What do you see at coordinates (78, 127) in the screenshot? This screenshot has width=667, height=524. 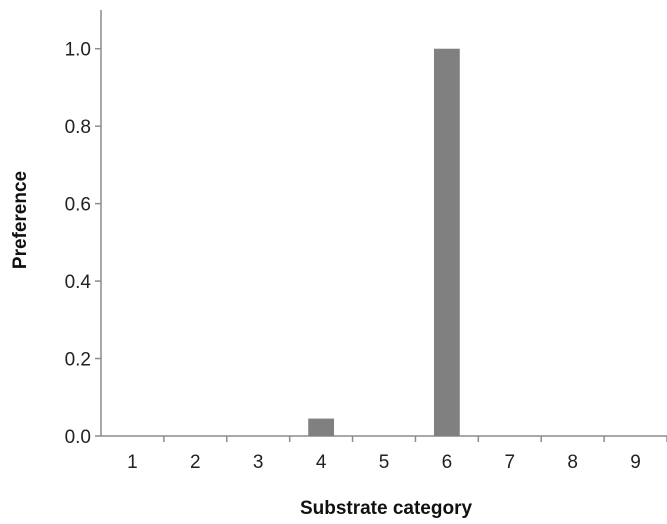 I see `y-tick-label: 0.8` at bounding box center [78, 127].